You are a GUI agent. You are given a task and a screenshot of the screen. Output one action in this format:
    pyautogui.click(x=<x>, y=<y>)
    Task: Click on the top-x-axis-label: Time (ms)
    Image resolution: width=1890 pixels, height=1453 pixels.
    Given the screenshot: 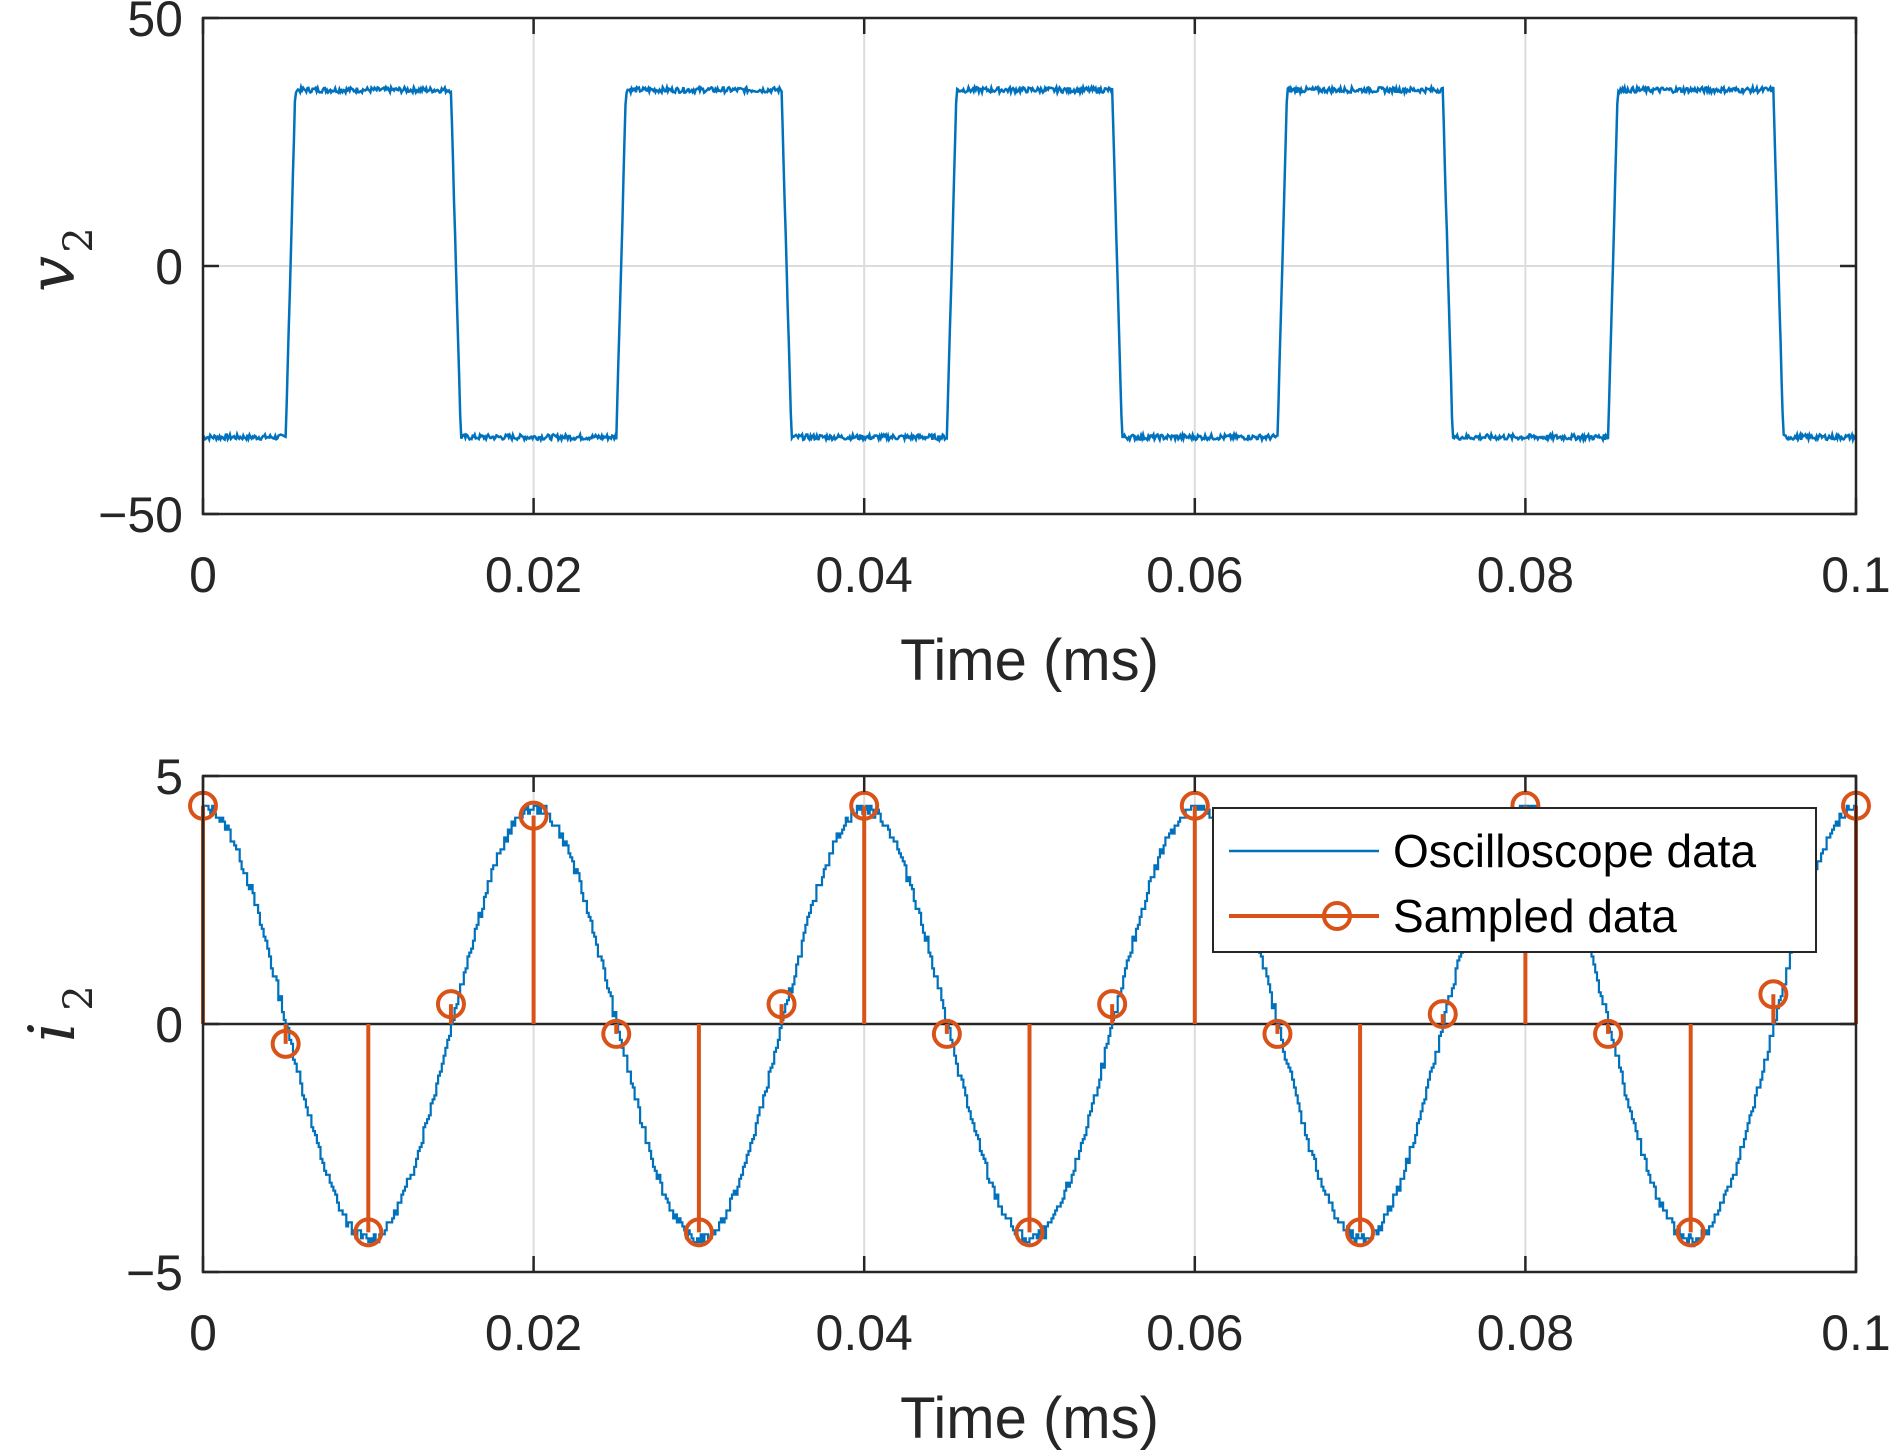 What is the action you would take?
    pyautogui.click(x=1029, y=660)
    